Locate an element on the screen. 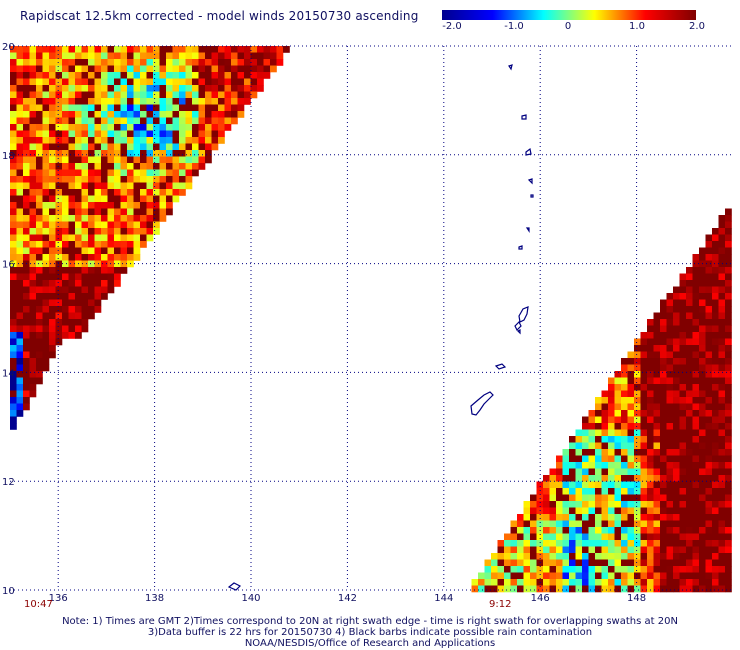 The image size is (740, 650). colorbar-tick-label: 0 is located at coordinates (568, 26).